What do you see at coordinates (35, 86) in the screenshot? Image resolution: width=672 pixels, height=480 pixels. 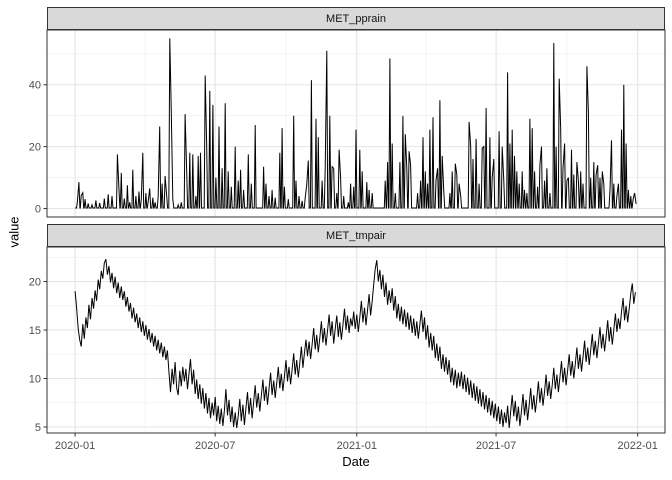 I see `y-tick-label: 40` at bounding box center [35, 86].